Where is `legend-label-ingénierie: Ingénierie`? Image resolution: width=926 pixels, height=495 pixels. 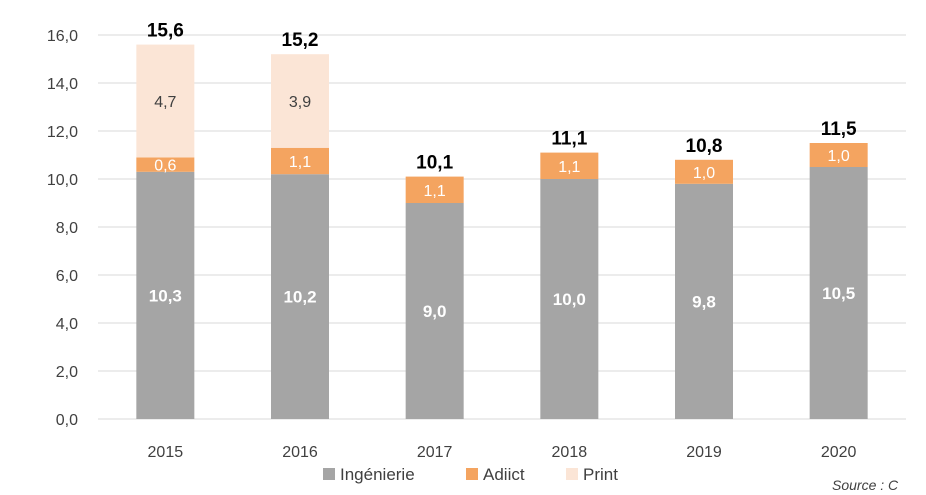
legend-label-ingénierie: Ingénierie is located at coordinates (377, 474).